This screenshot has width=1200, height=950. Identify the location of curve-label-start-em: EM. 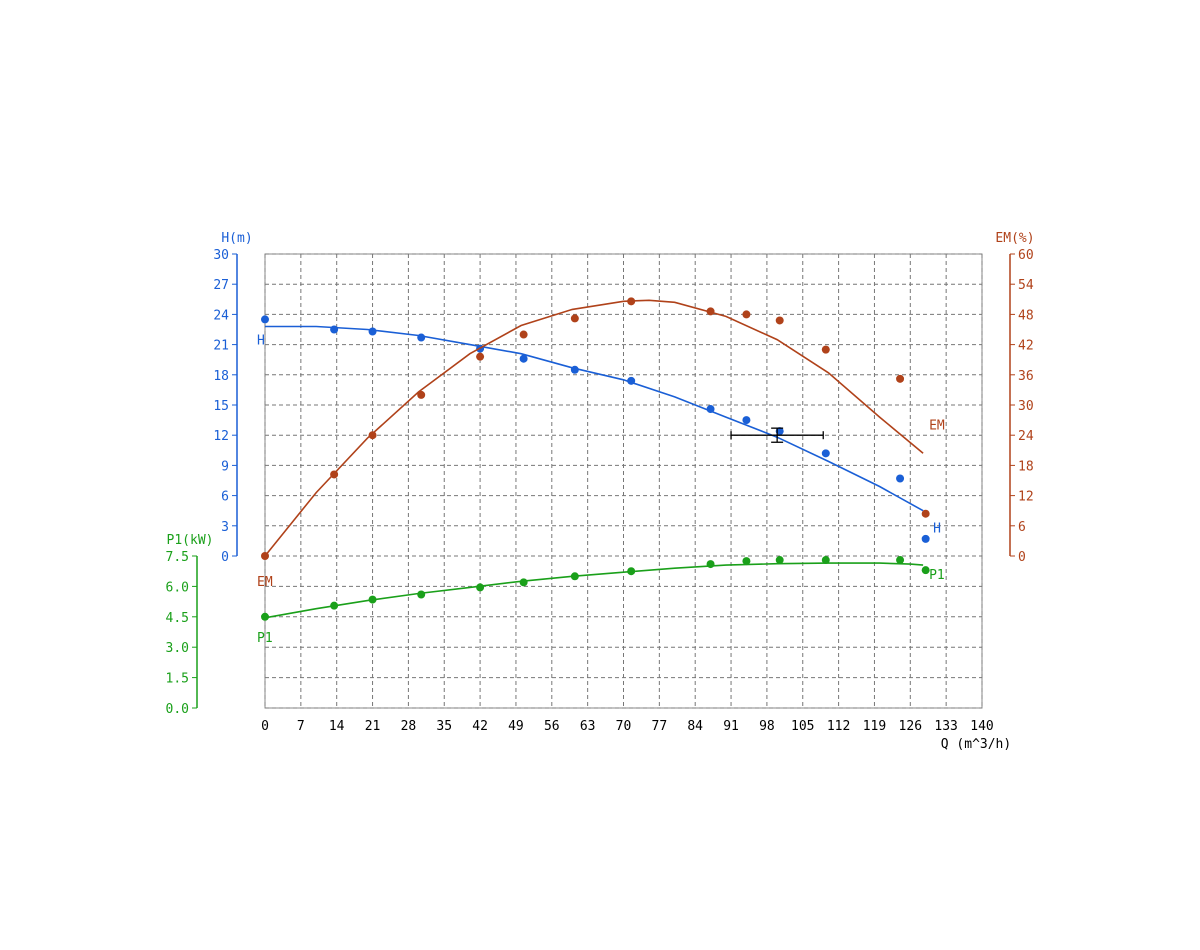
(265, 582).